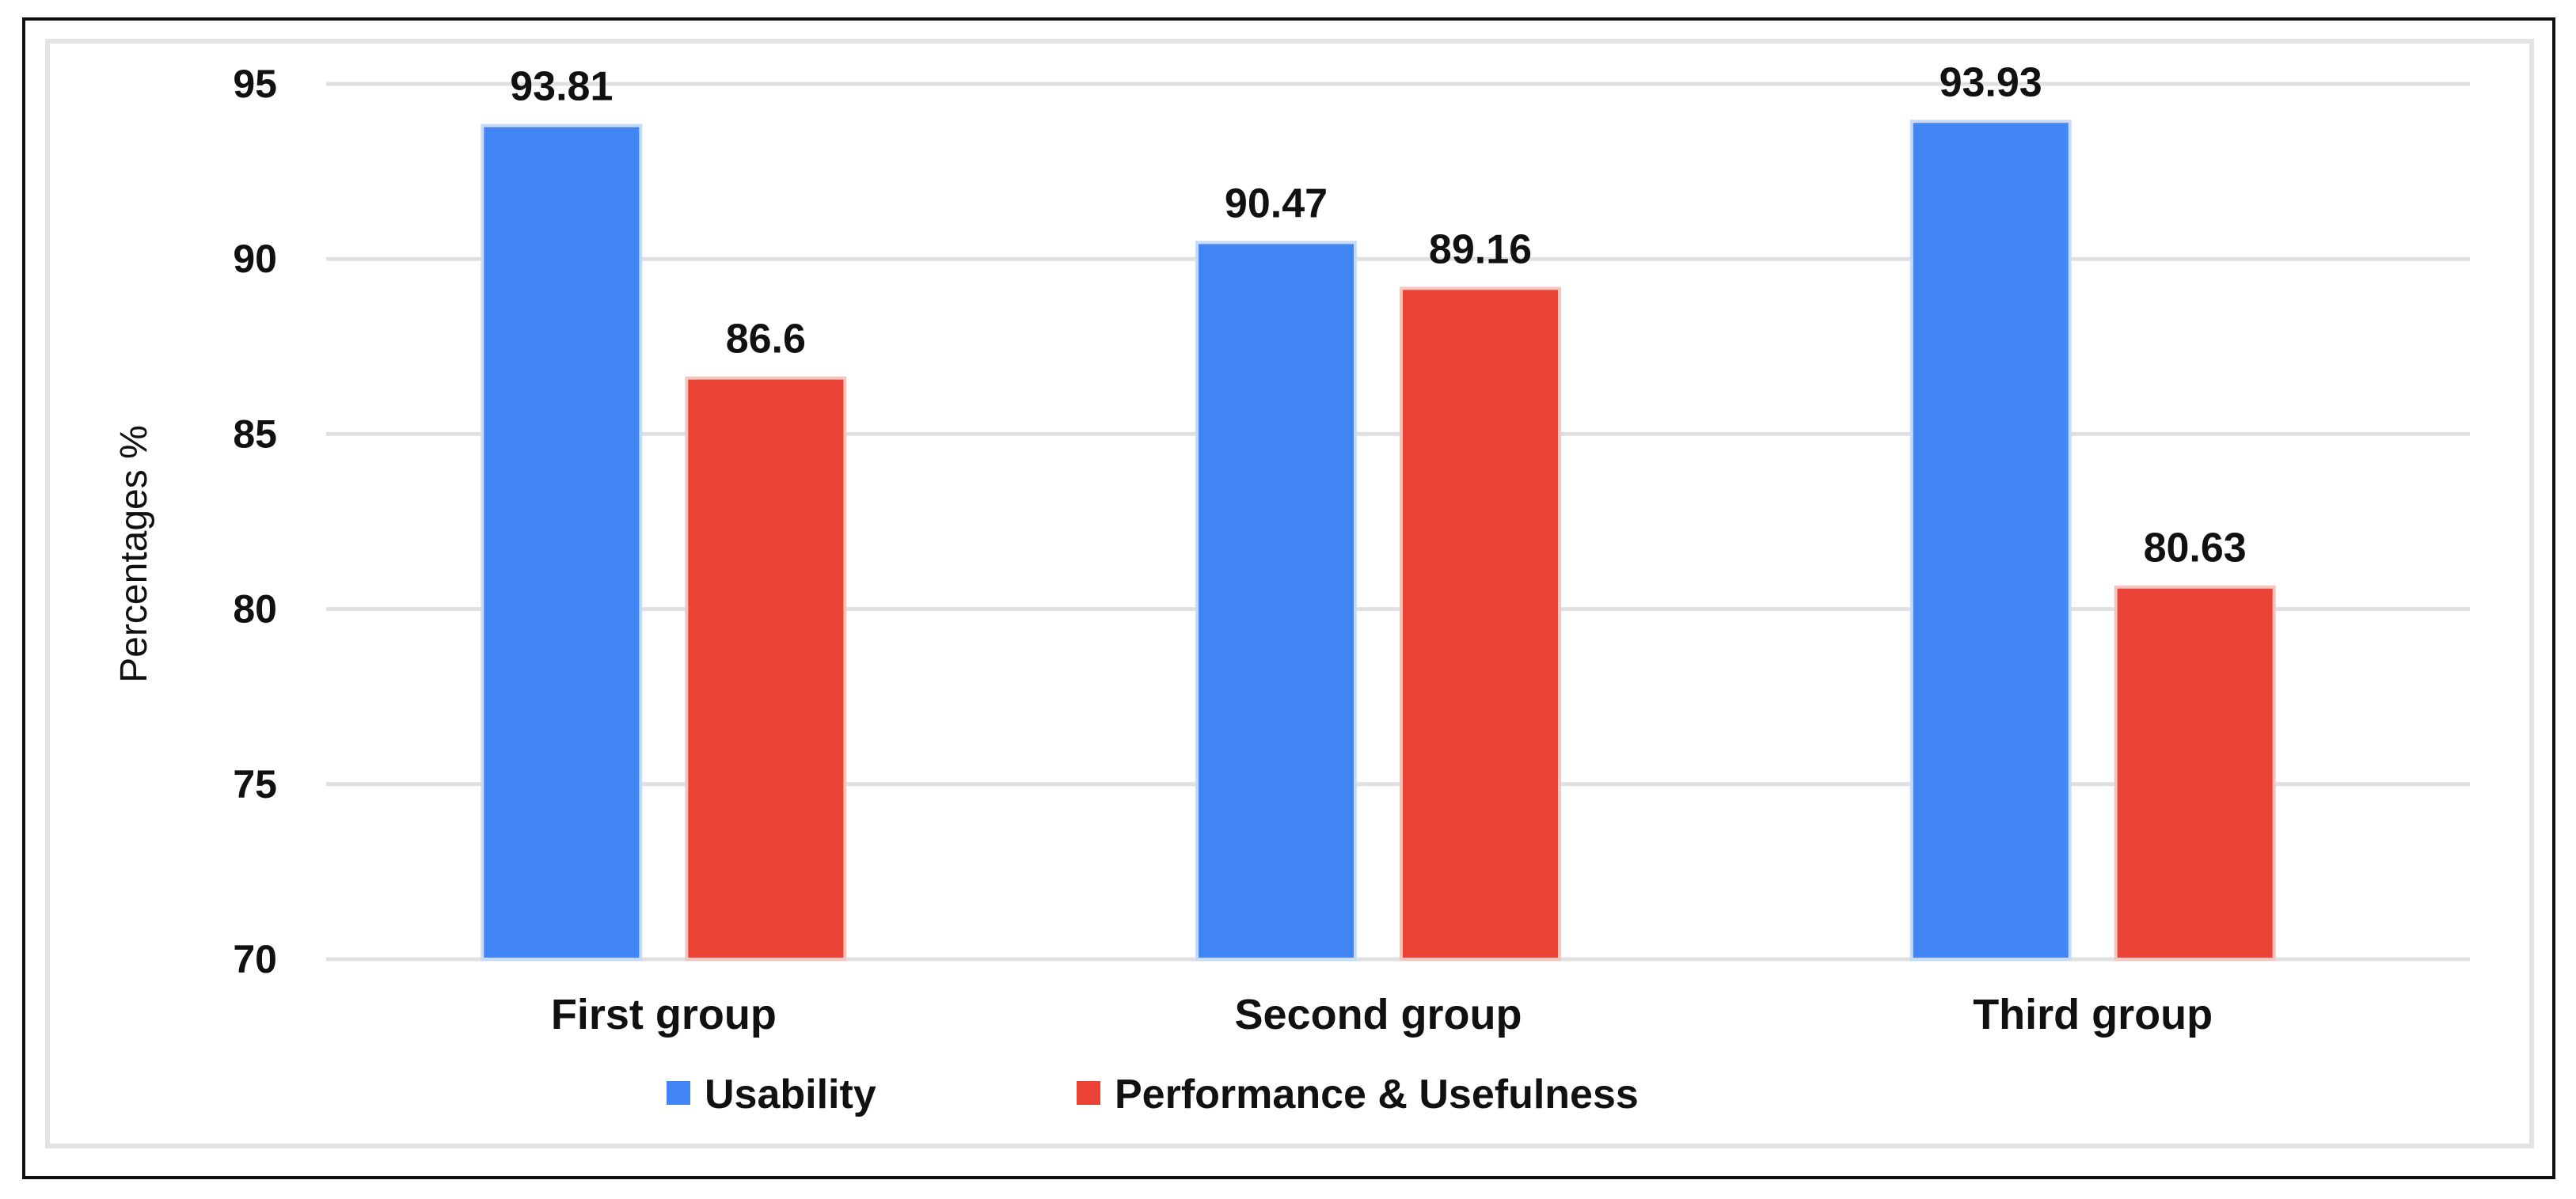 Image resolution: width=2576 pixels, height=1199 pixels. What do you see at coordinates (255, 521) in the screenshot?
I see `y-tick-labels: 95 90 85 80 75 70` at bounding box center [255, 521].